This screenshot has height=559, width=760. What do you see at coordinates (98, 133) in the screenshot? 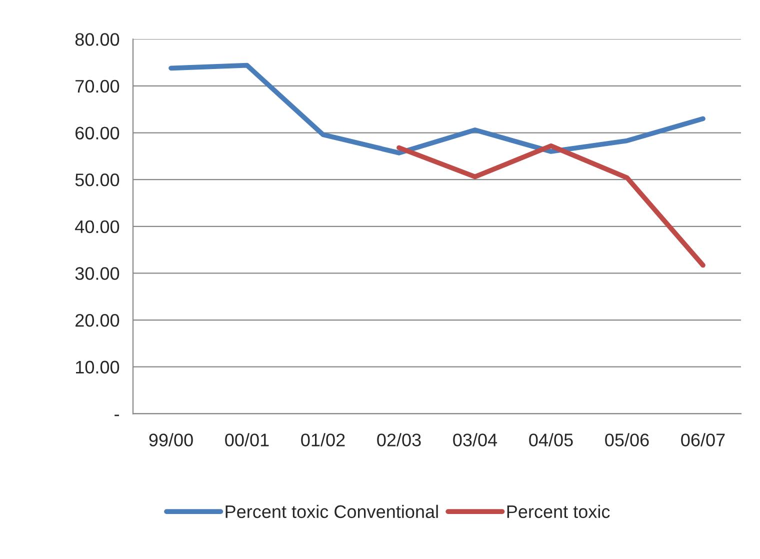
I see `y-tick-label: 60.00` at bounding box center [98, 133].